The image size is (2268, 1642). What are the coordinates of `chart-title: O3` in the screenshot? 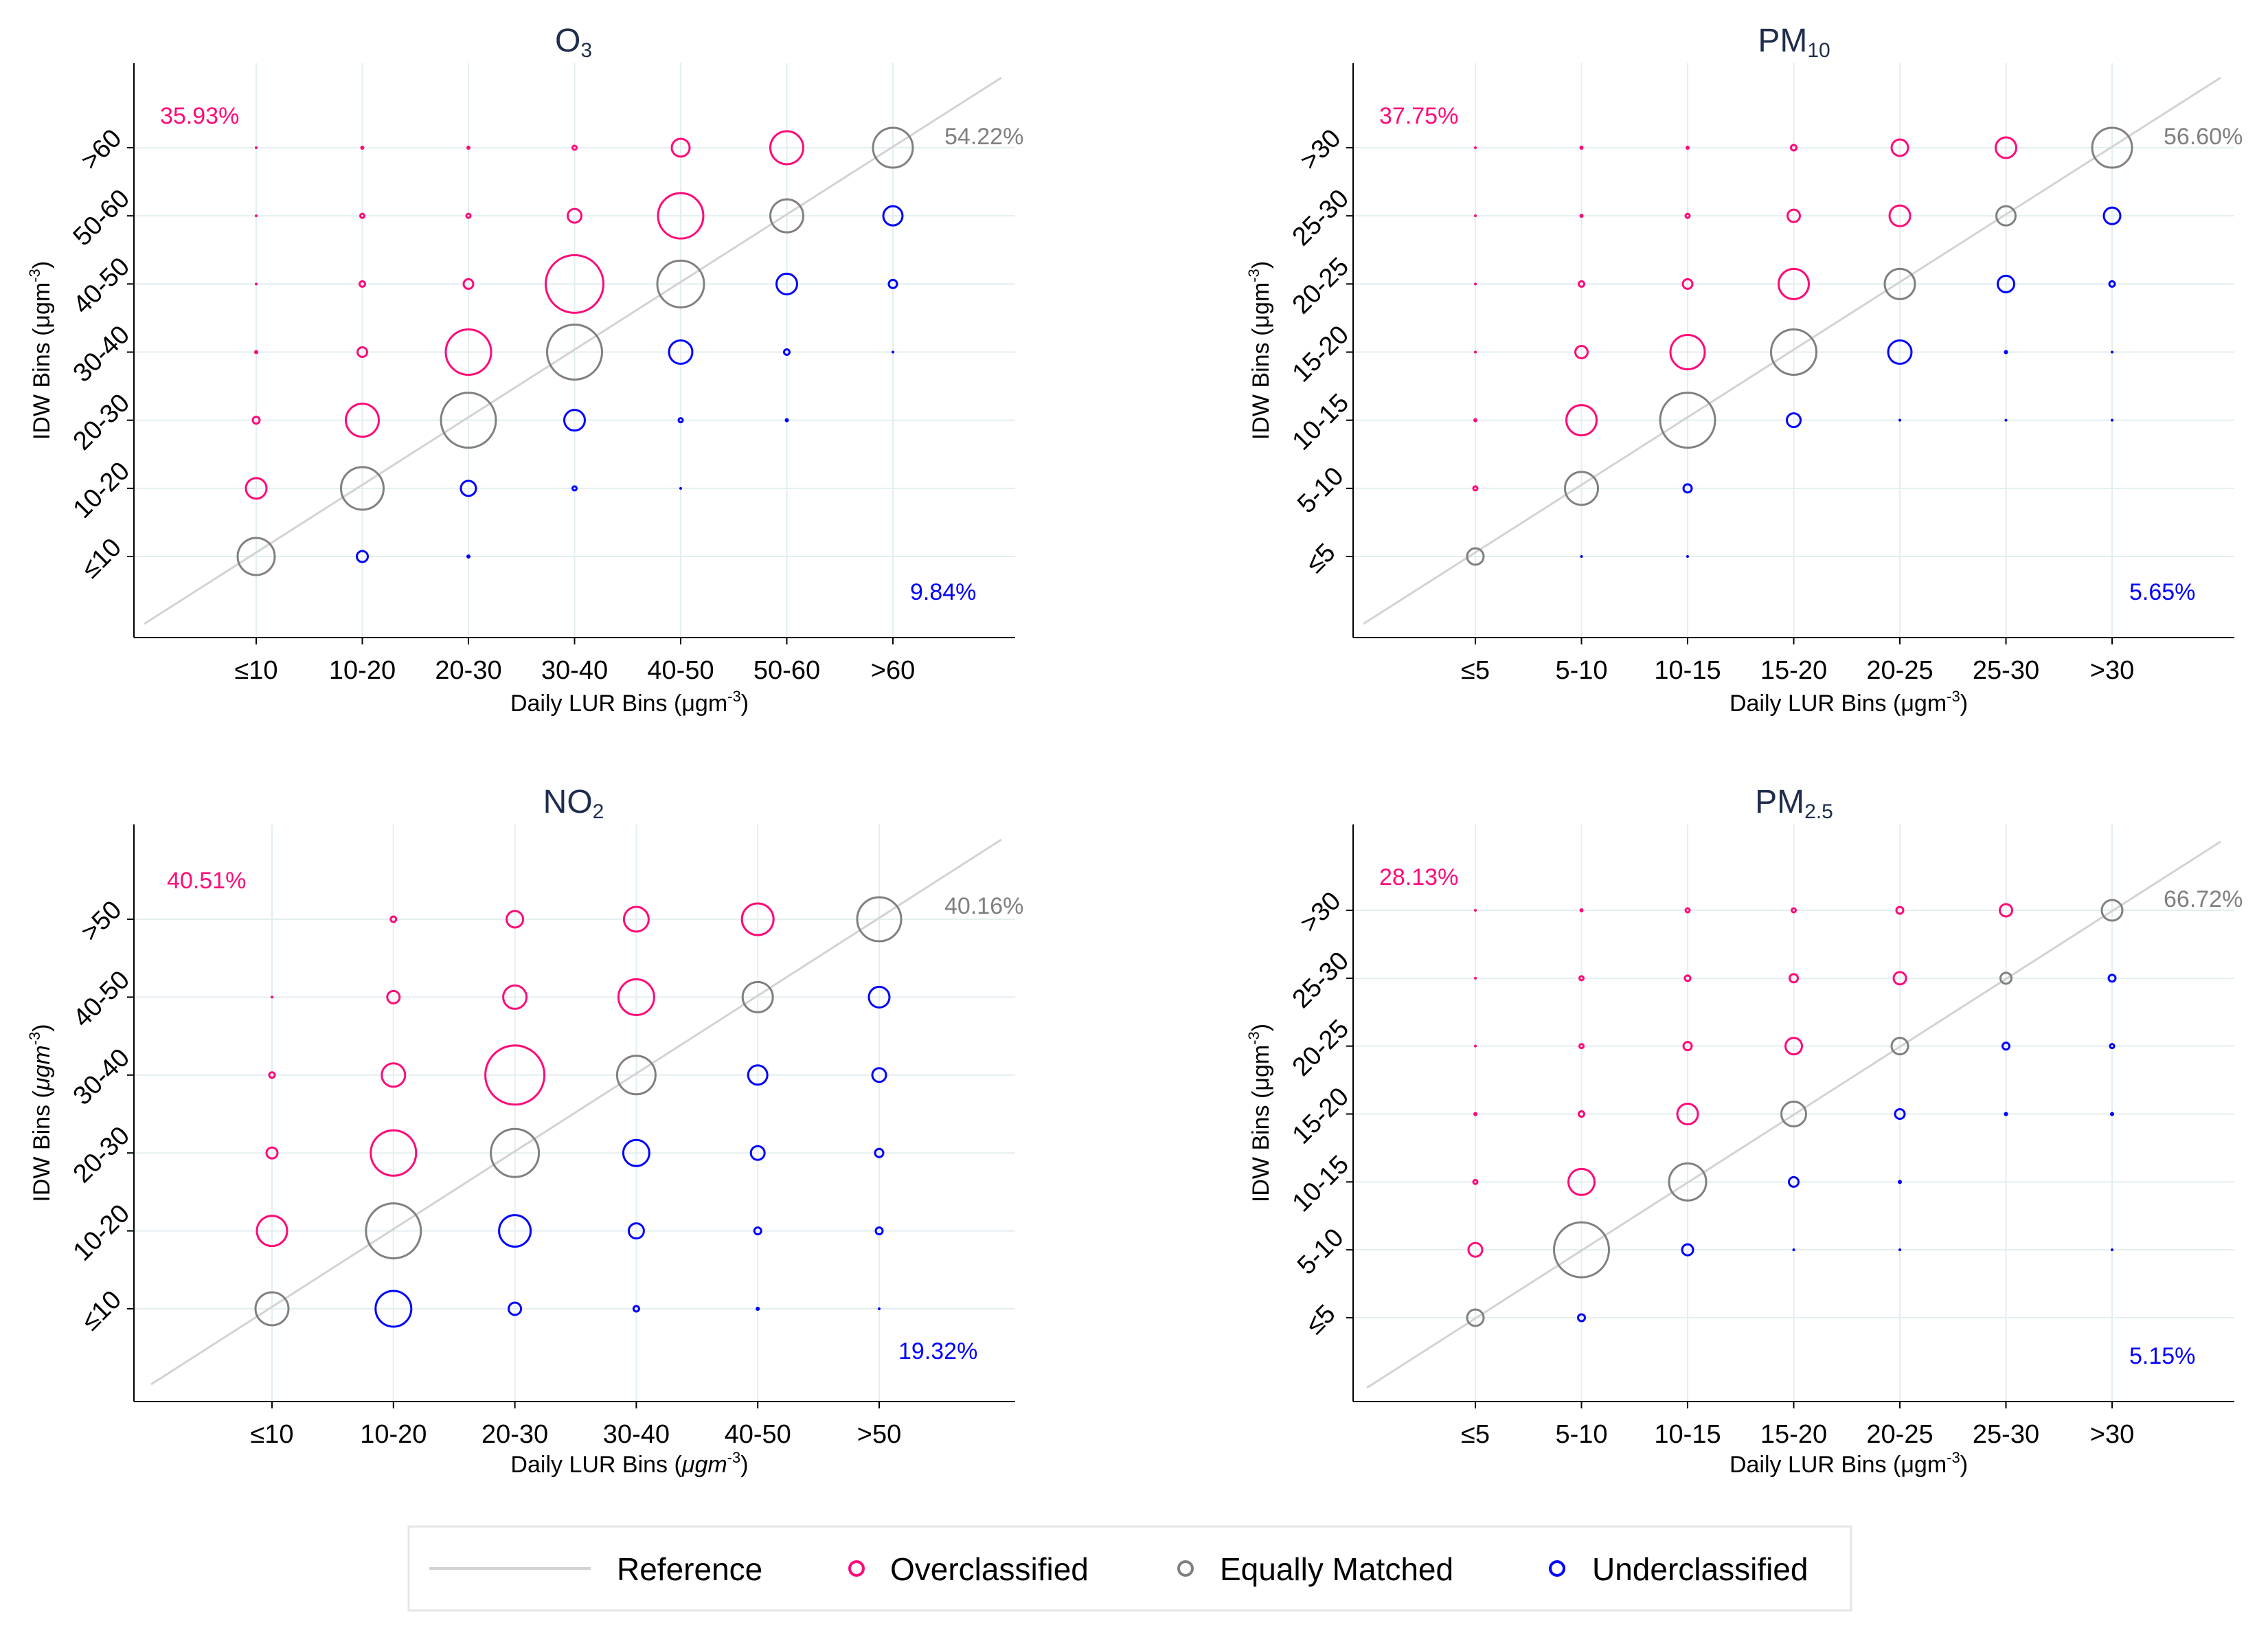 It's located at (573, 42).